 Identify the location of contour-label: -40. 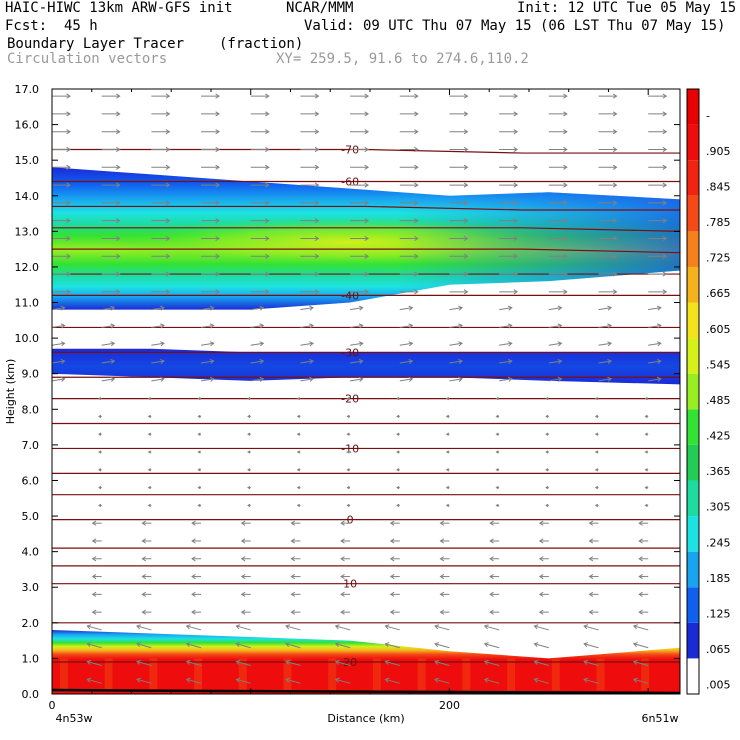
(350, 295).